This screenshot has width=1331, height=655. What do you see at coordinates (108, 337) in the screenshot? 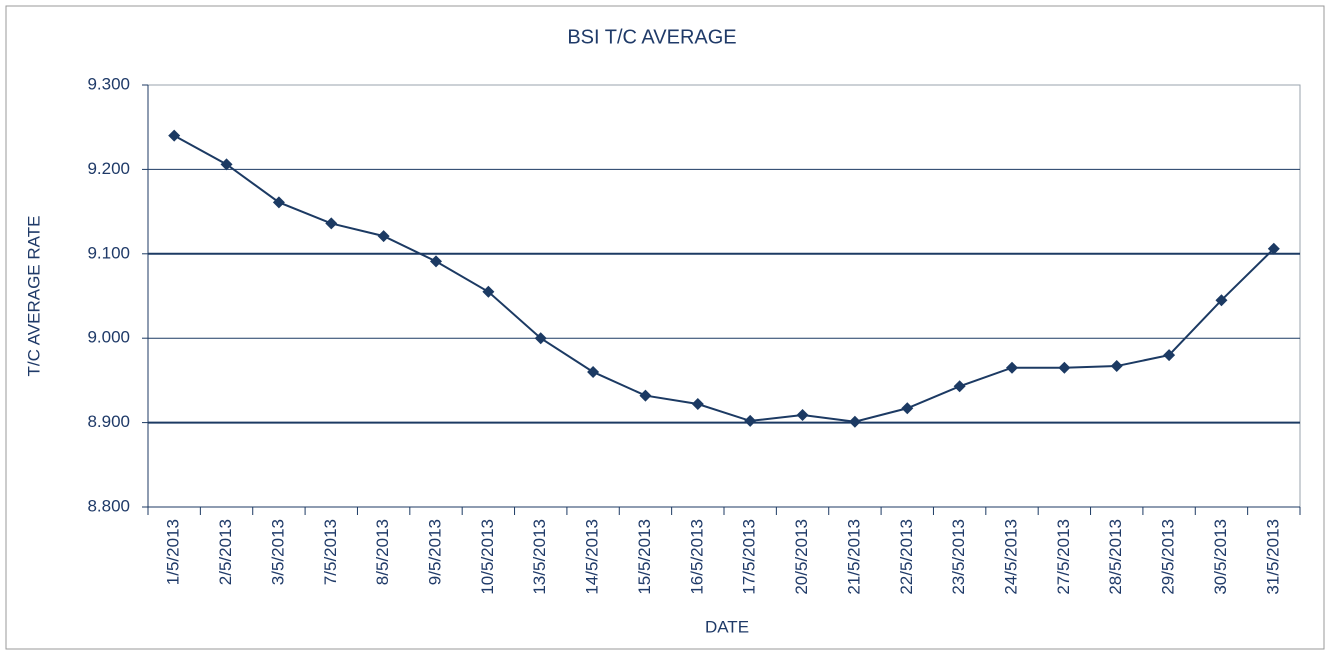
I see `y-tick-label: 9.000` at bounding box center [108, 337].